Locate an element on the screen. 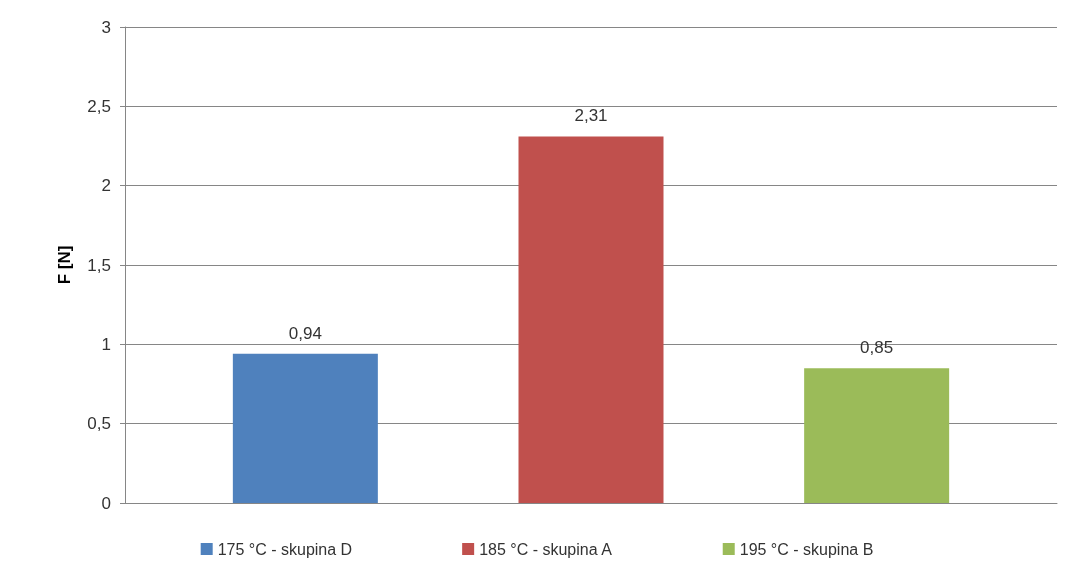 Image resolution: width=1074 pixels, height=572 pixels. y-tick-label: 0,5 is located at coordinates (99, 424).